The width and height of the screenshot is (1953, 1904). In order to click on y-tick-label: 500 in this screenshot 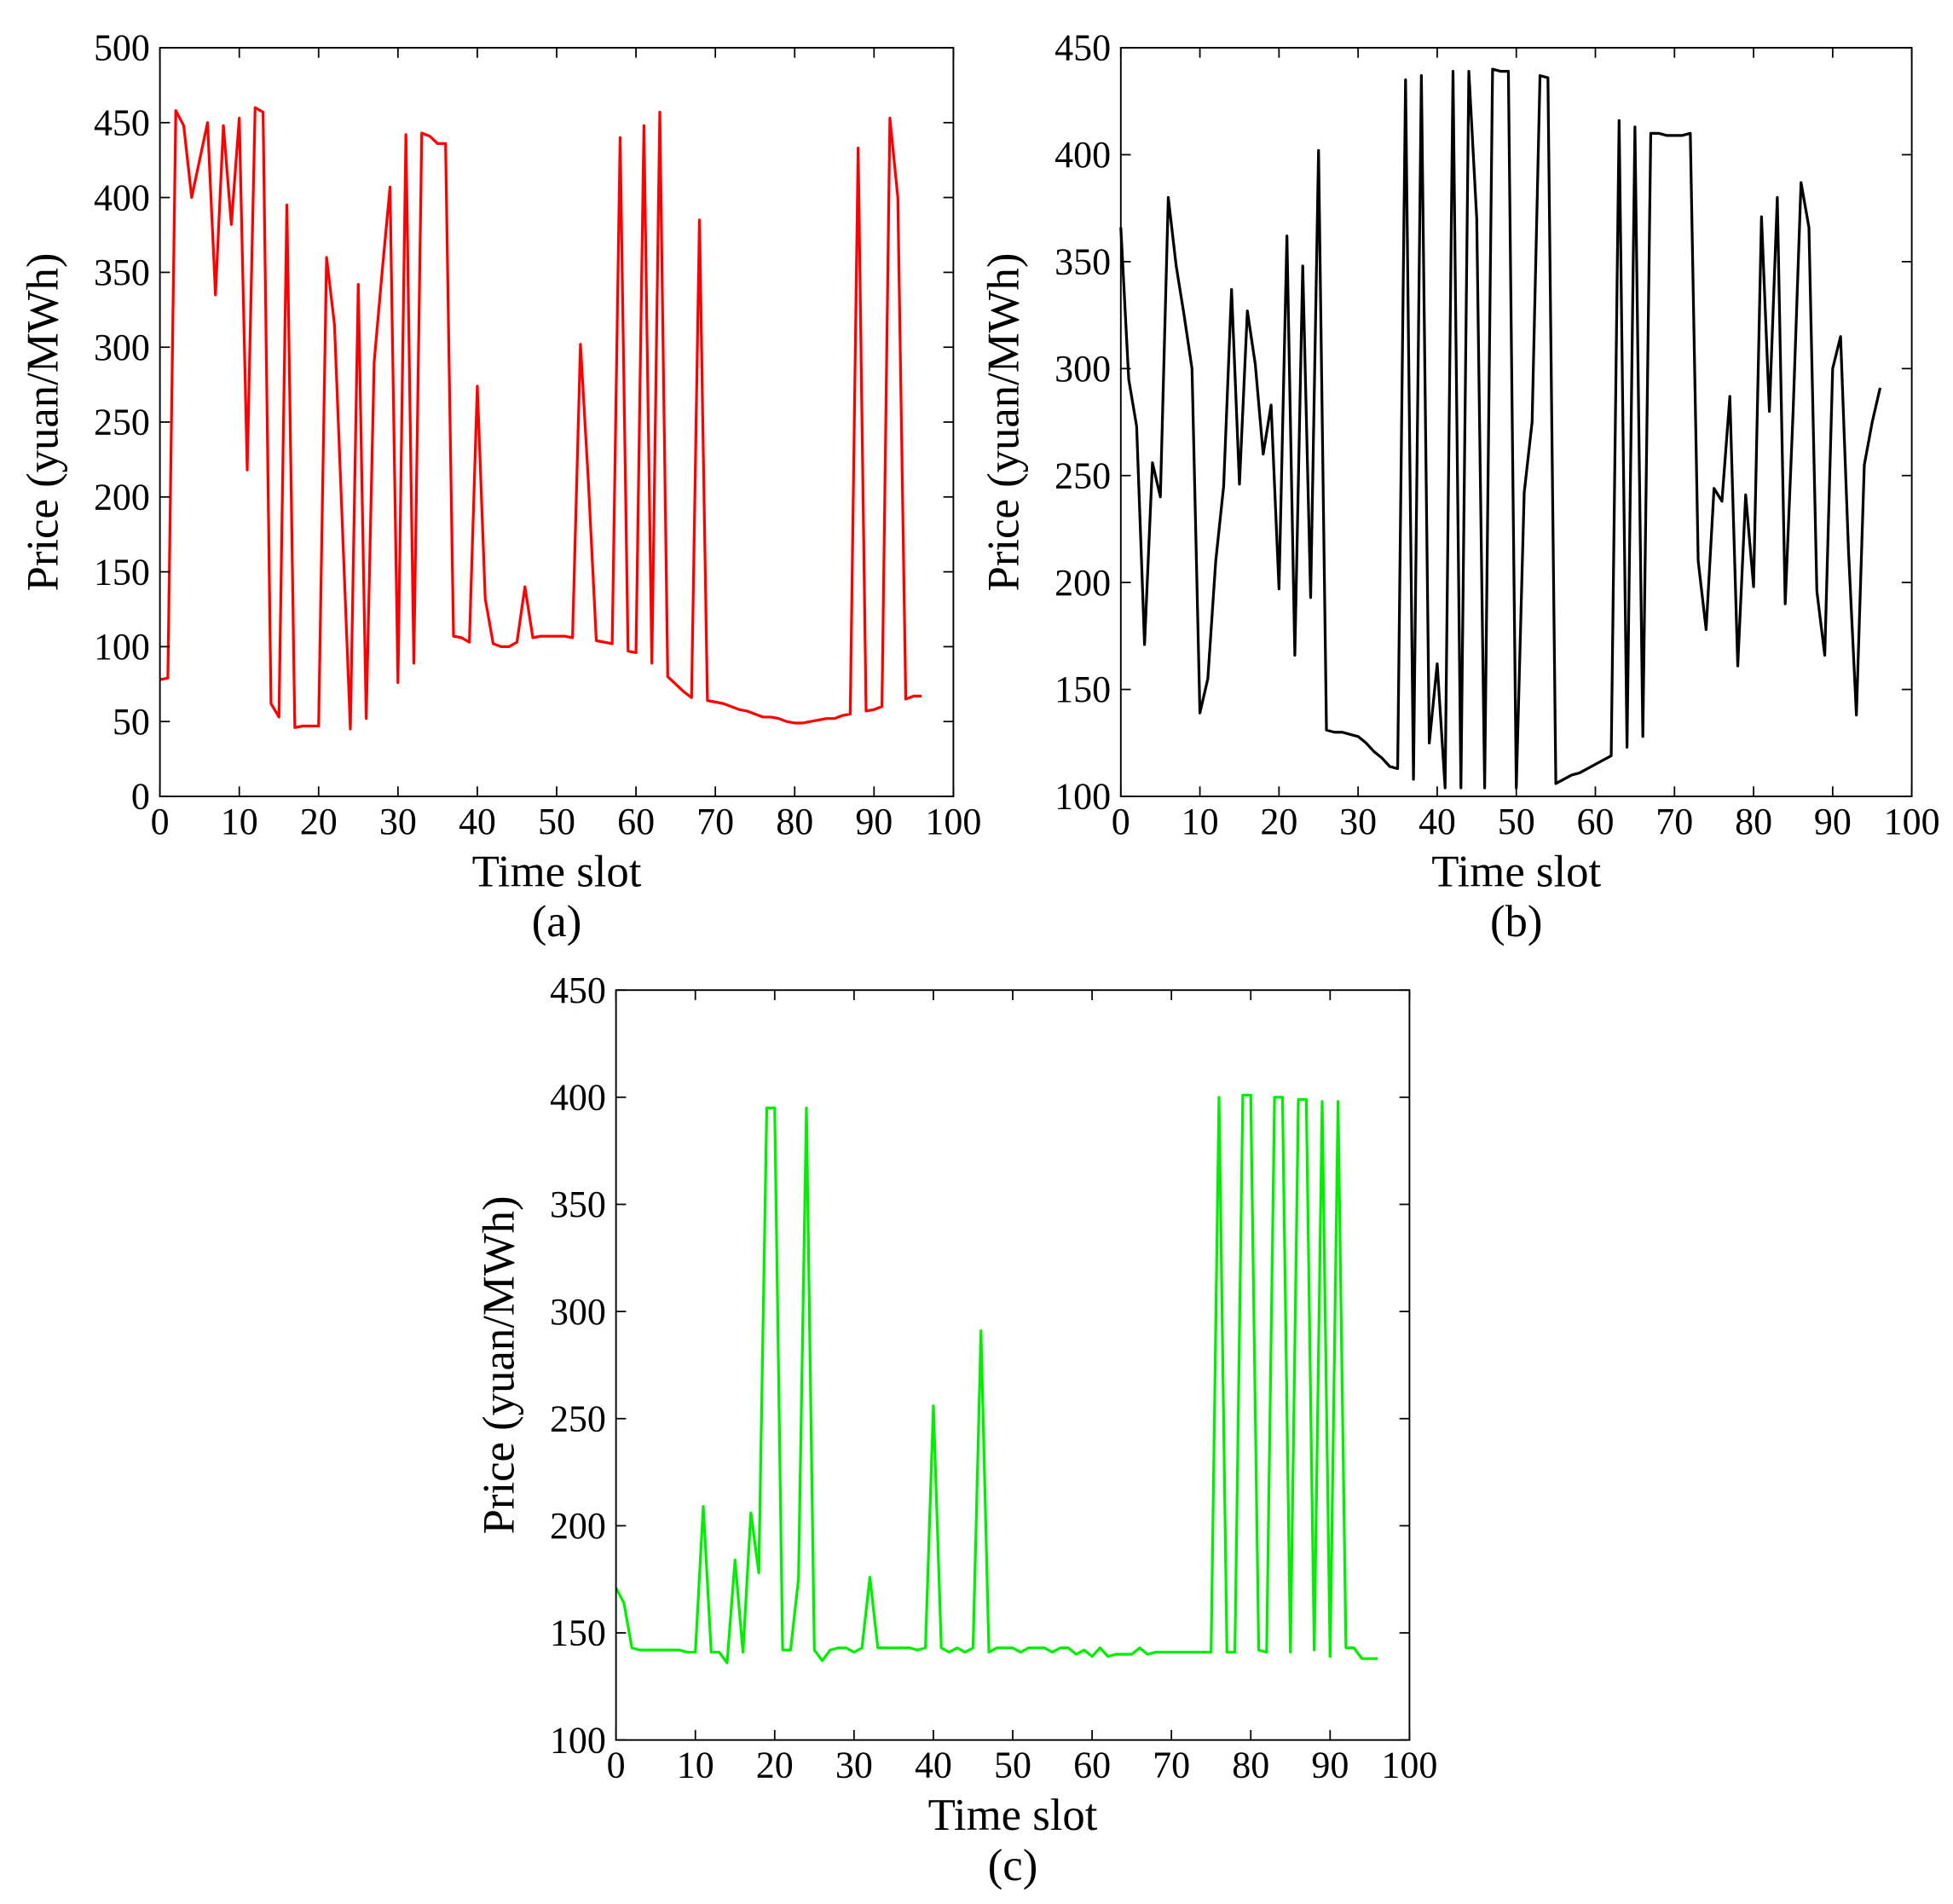, I will do `click(122, 48)`.